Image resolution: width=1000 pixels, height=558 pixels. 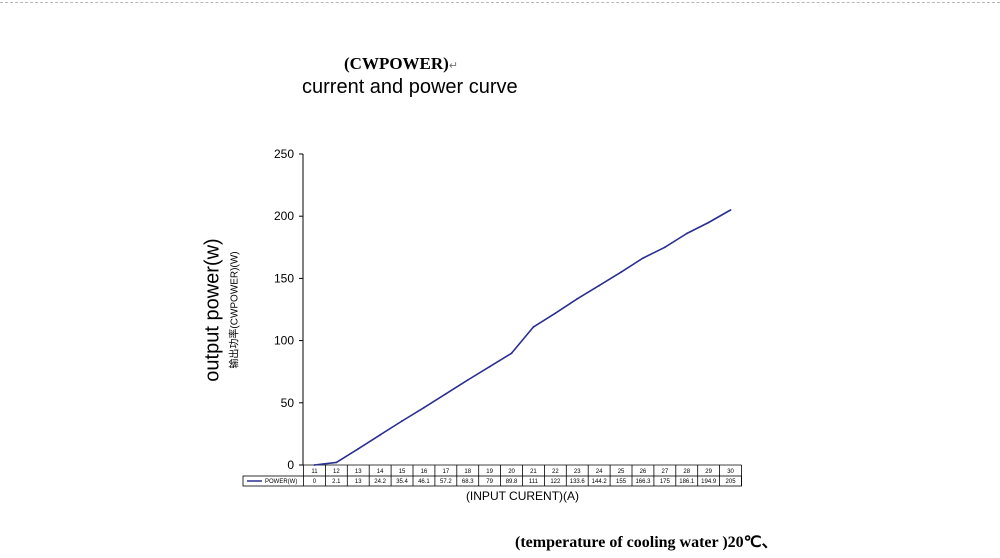 What do you see at coordinates (453, 66) in the screenshot?
I see `return-mark: ↵` at bounding box center [453, 66].